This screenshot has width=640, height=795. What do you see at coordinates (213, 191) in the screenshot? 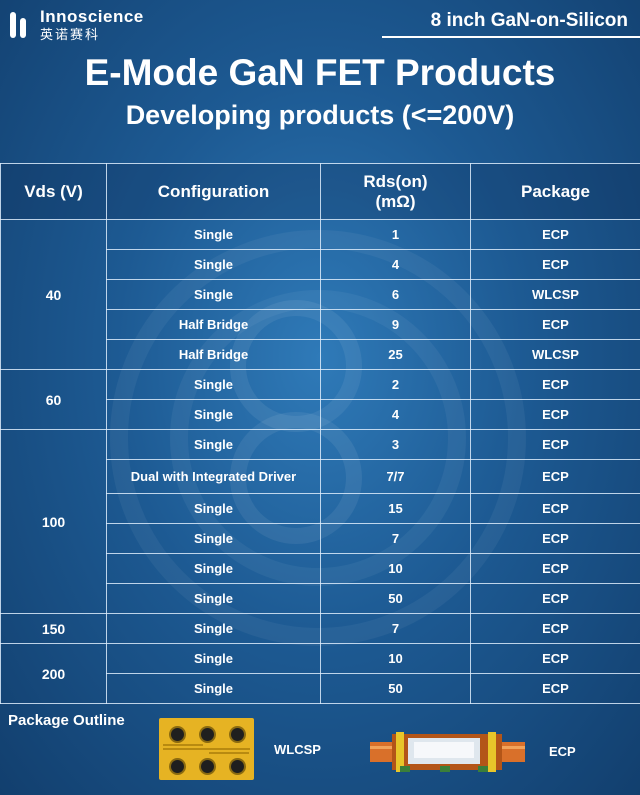
I see `header-configuration: Configuration` at bounding box center [213, 191].